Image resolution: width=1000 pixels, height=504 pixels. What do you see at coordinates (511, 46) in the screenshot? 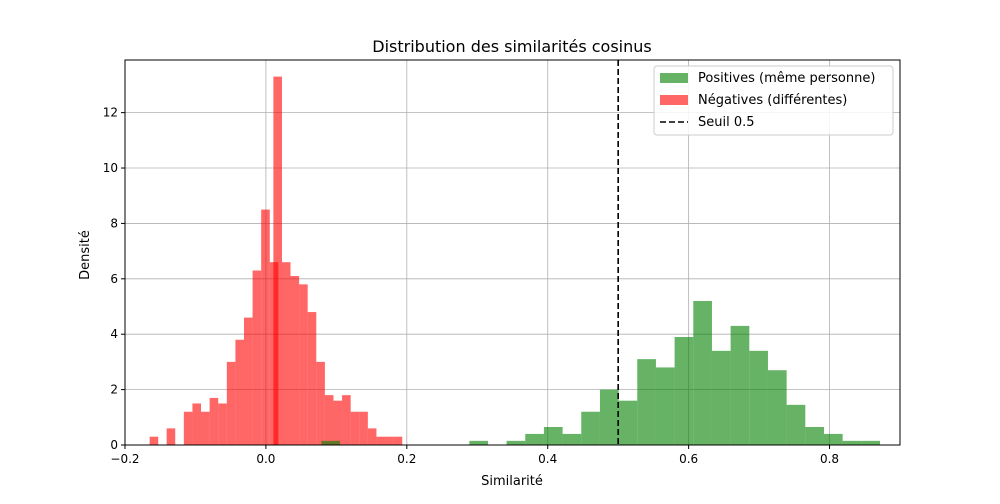
I see `chart-title: Distribution des similarités cosinus` at bounding box center [511, 46].